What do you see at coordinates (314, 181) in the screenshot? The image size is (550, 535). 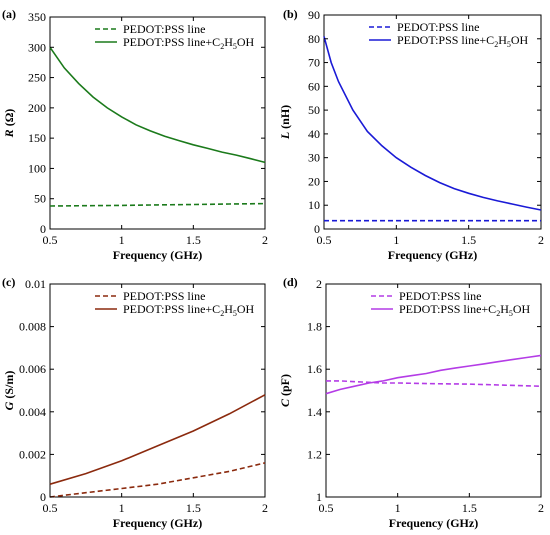 I see `panel-b-ytick-label: 20` at bounding box center [314, 181].